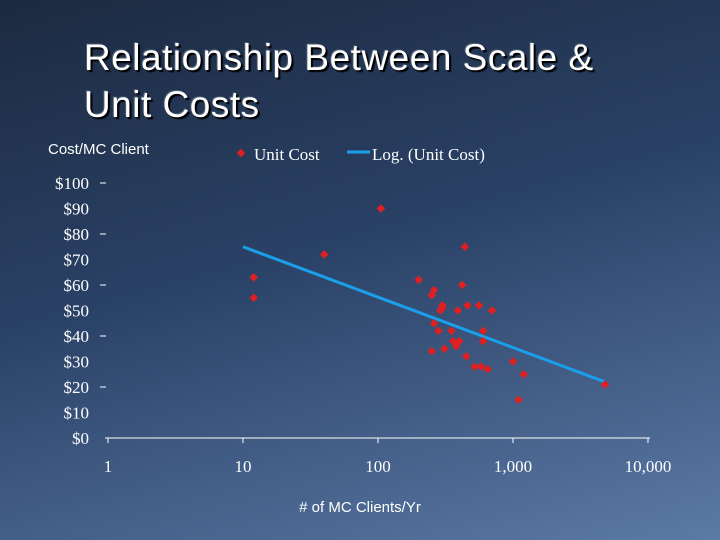 The width and height of the screenshot is (720, 540). I want to click on trendline-layer, so click(424, 314).